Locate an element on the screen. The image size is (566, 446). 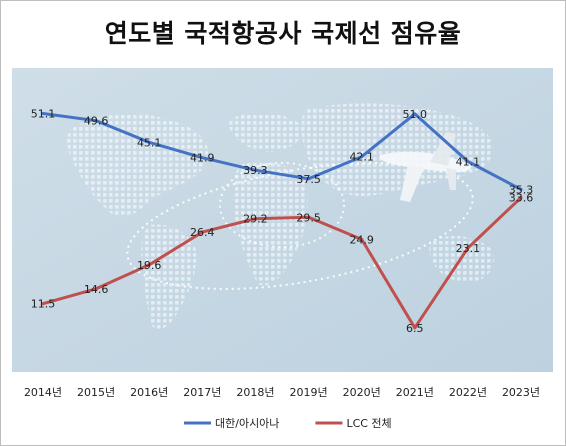
x-tick-label: 2016년 is located at coordinates (149, 392).